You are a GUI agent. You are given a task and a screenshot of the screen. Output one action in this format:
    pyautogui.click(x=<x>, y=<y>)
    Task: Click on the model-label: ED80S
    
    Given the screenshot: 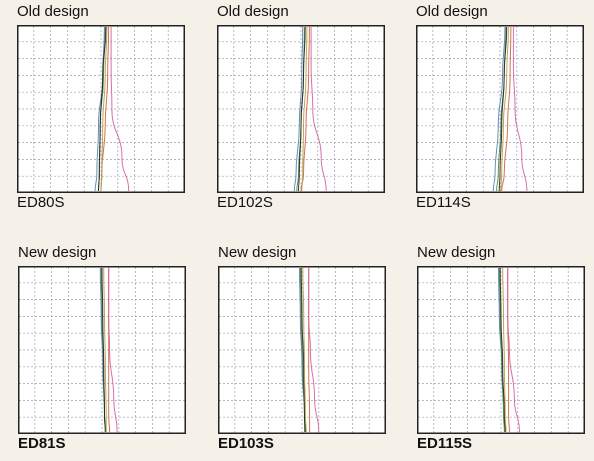 What is the action you would take?
    pyautogui.click(x=41, y=202)
    